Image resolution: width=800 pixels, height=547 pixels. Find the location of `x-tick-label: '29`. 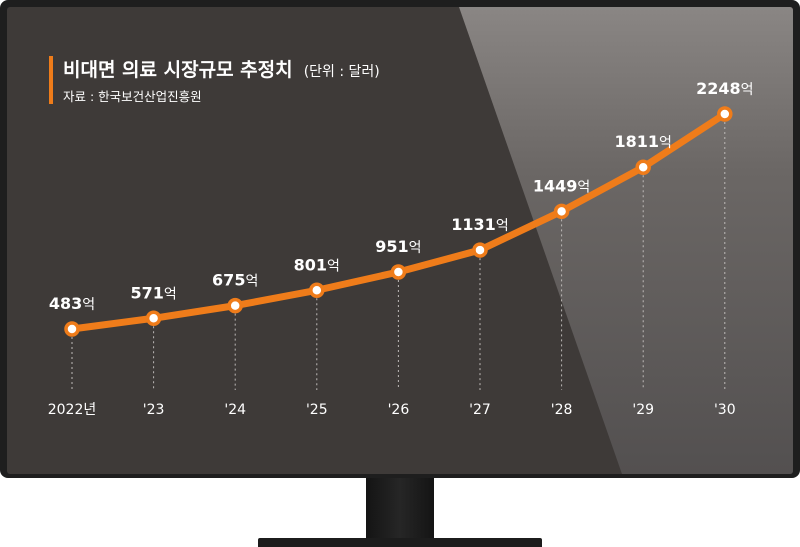

x-tick-label: '29 is located at coordinates (643, 410).